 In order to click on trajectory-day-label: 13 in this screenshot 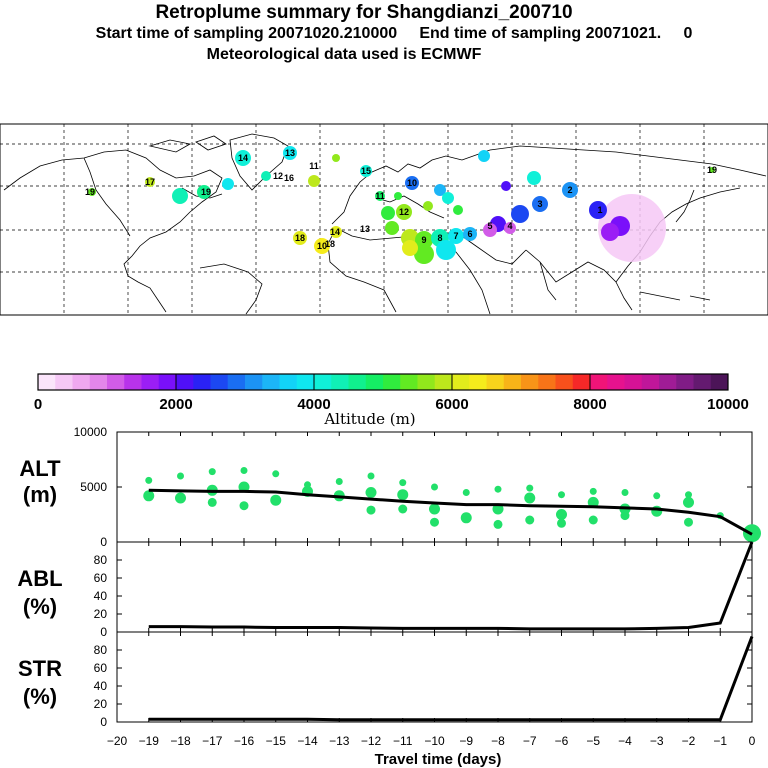, I will do `click(290, 153)`.